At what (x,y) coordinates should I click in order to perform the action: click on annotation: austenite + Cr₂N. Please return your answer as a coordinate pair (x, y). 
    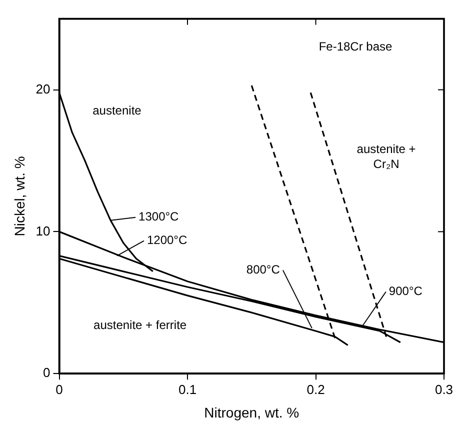
    Looking at the image, I should click on (386, 156).